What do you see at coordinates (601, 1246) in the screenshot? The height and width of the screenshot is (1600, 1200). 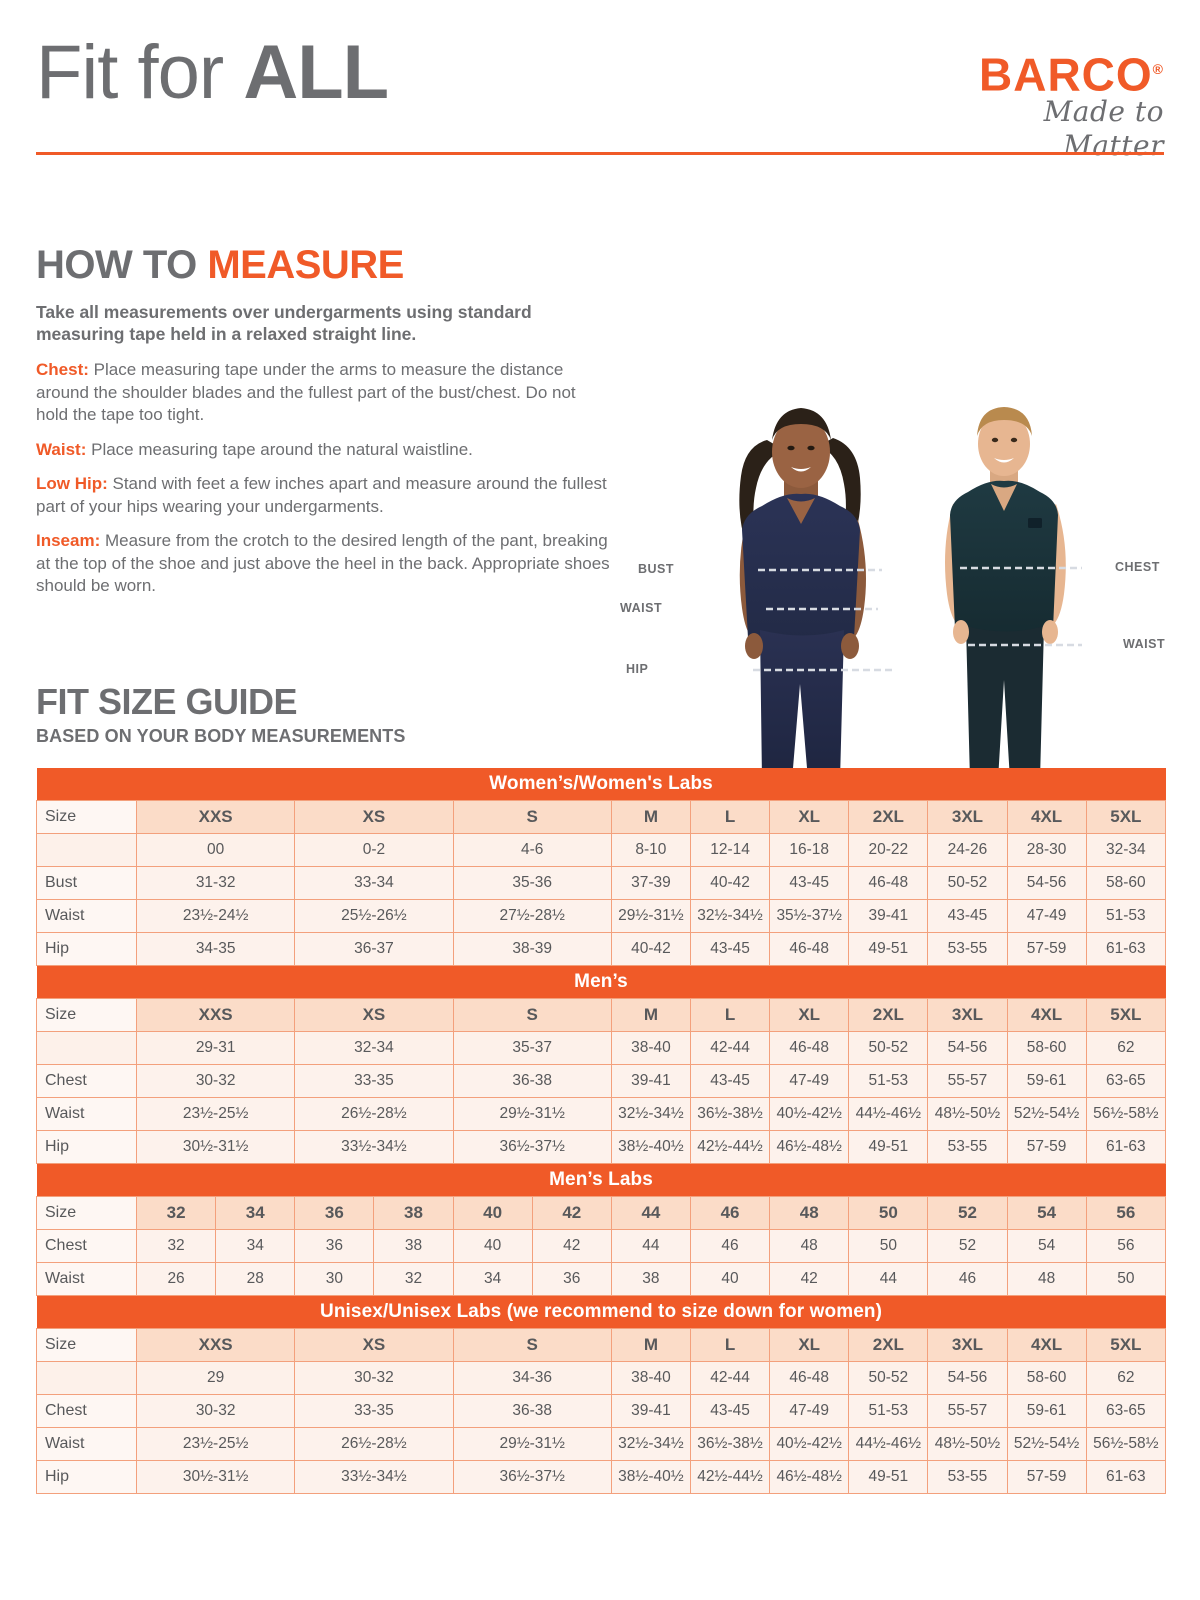 I see `table-row: Chest 32 34 36 38 40 42 44 46 48 50 52 54 56` at bounding box center [601, 1246].